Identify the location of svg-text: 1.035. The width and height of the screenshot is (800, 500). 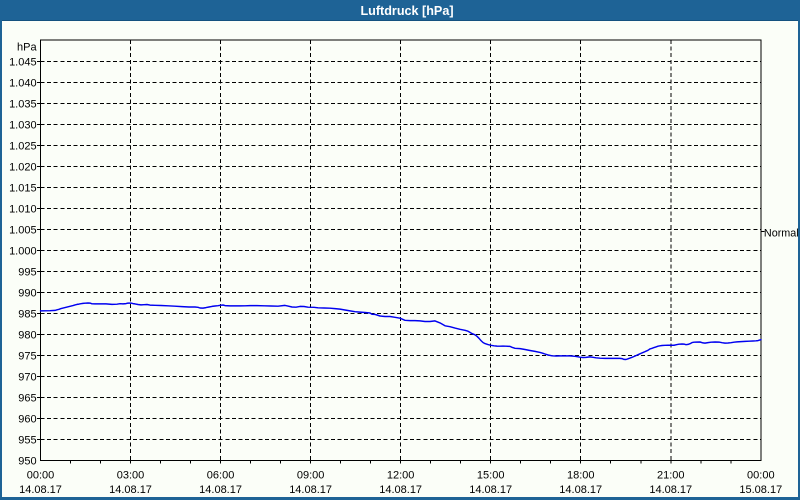
(23, 104).